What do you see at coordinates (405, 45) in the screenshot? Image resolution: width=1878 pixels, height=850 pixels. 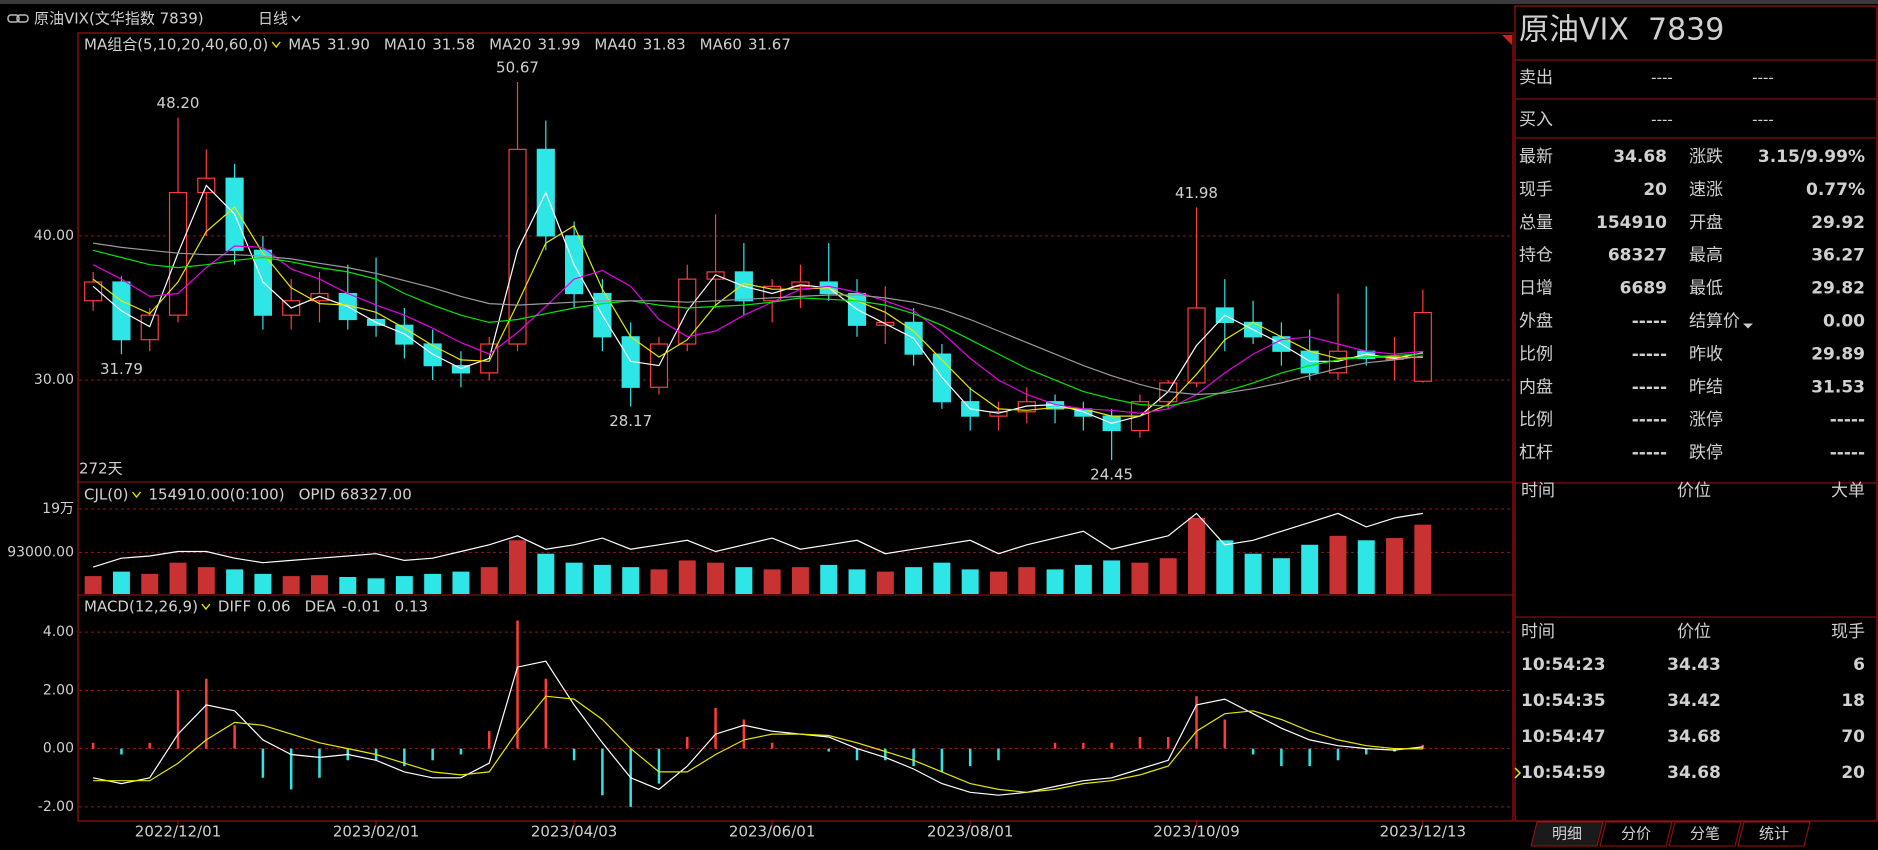 I see `legend-name: MA10` at bounding box center [405, 45].